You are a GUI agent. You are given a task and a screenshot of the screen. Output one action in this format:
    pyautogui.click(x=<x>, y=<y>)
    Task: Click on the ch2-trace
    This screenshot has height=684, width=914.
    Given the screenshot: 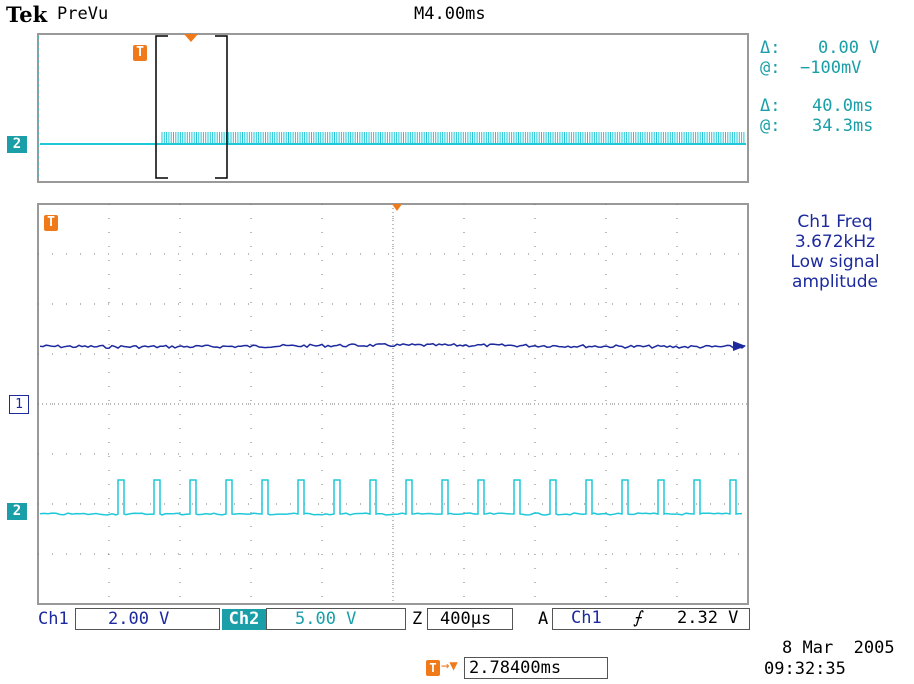 What is the action you would take?
    pyautogui.click(x=391, y=497)
    